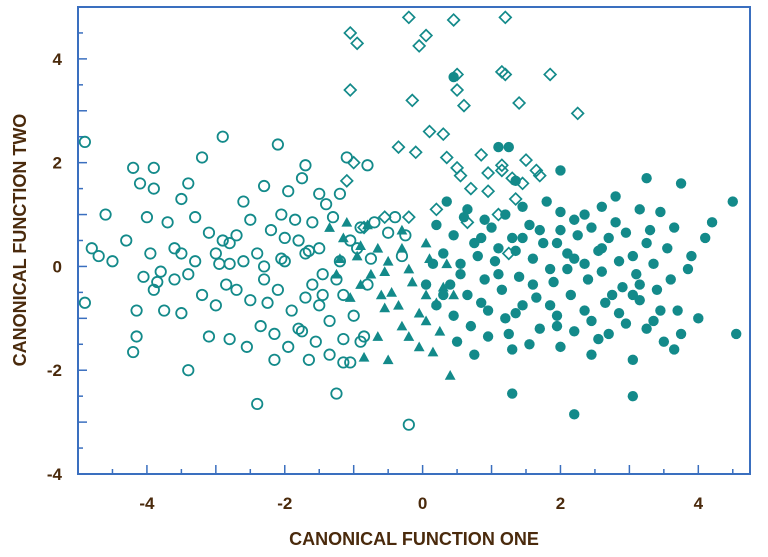  What do you see at coordinates (55, 267) in the screenshot?
I see `y-tick-labels: -4 -2 0 2 4` at bounding box center [55, 267].